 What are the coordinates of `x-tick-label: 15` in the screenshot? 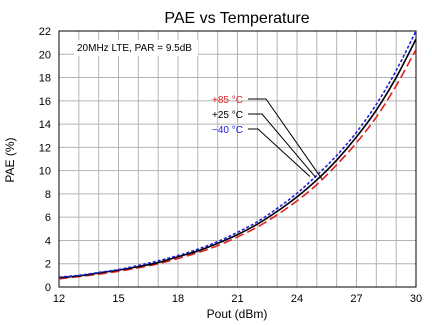 It's located at (118, 299).